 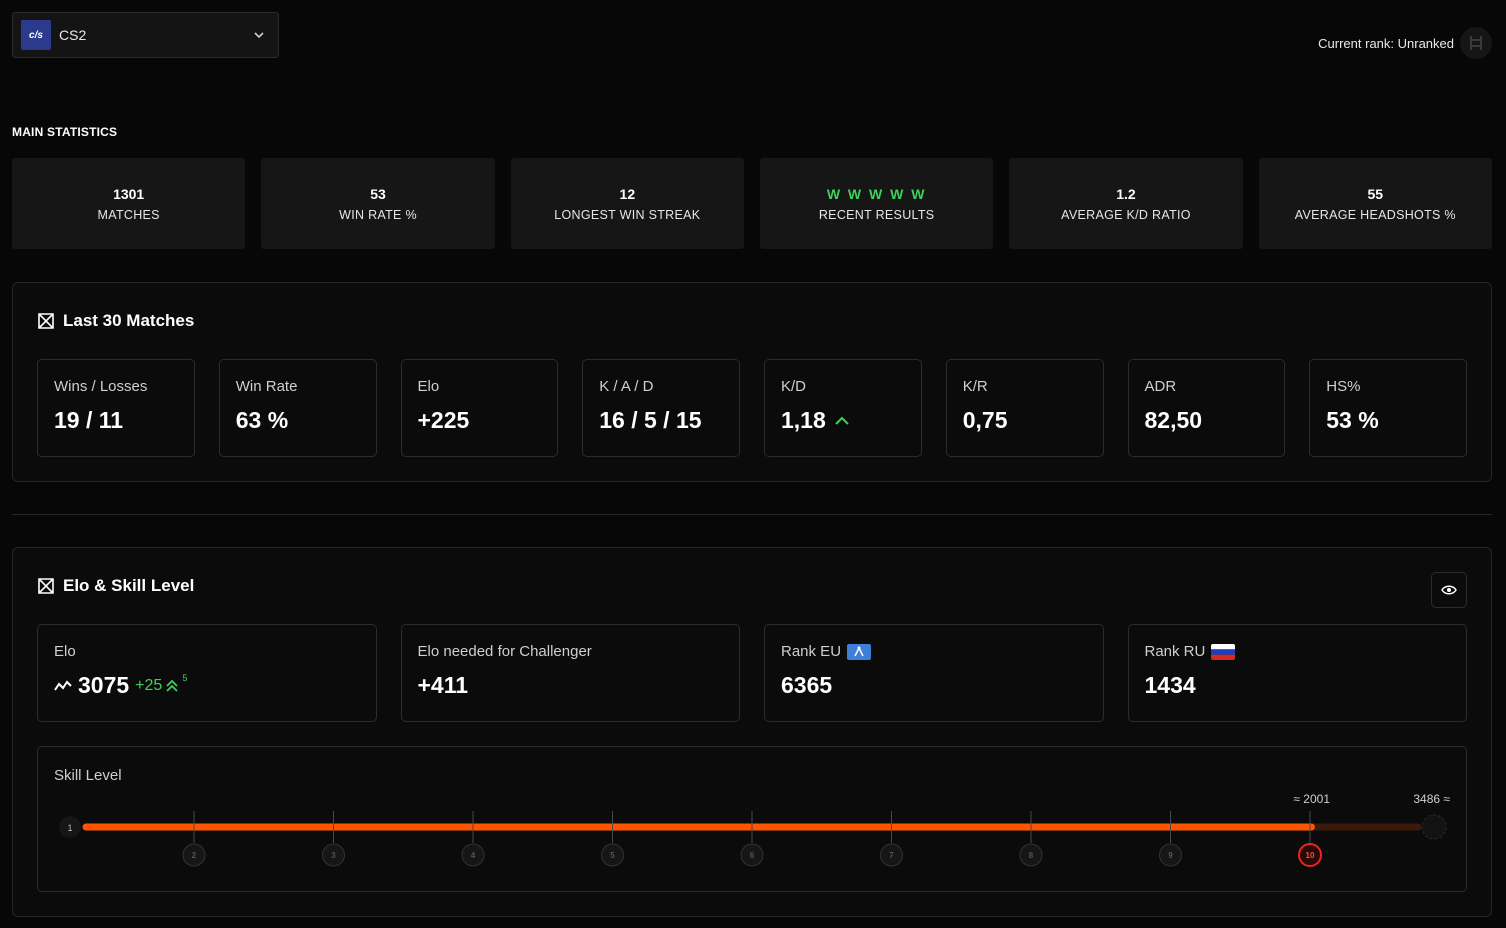 What do you see at coordinates (891, 855) in the screenshot?
I see `level-label: 7` at bounding box center [891, 855].